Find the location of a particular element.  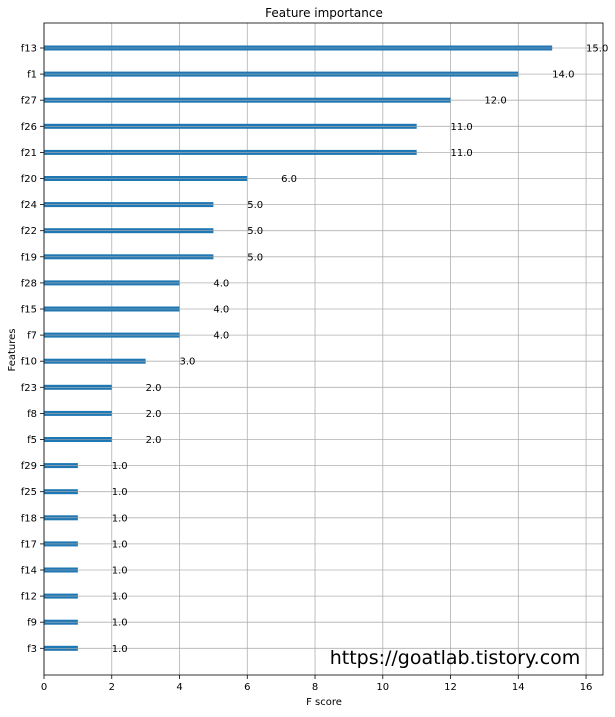

y-tick-label: f28 is located at coordinates (29, 283).